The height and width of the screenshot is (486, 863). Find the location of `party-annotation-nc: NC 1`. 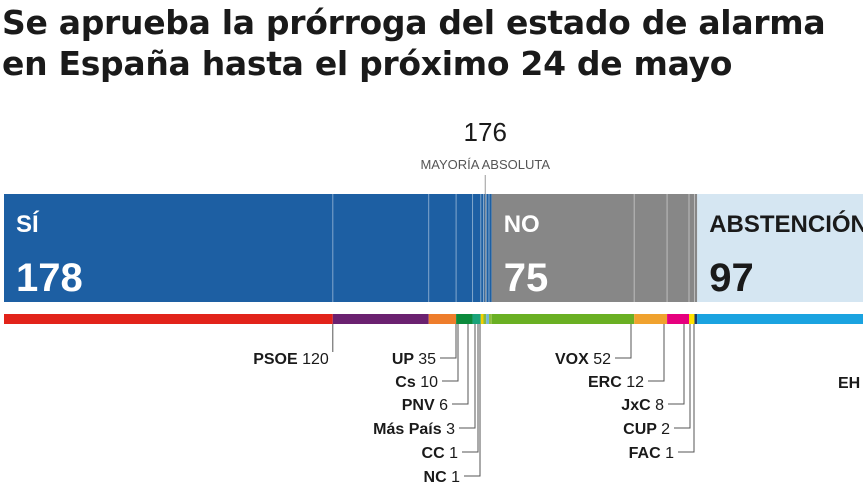

party-annotation-nc: NC 1 is located at coordinates (452, 405).